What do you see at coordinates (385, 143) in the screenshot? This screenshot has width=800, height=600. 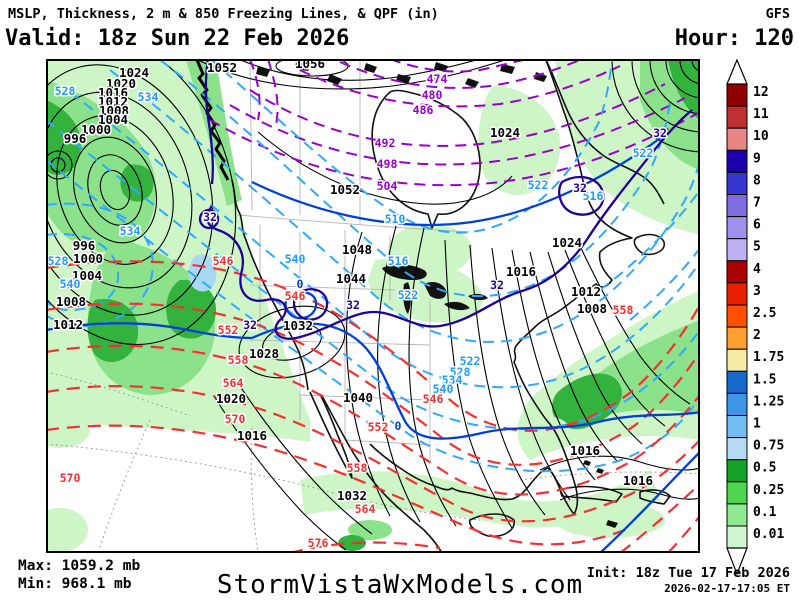 I see `contour-label: 492` at bounding box center [385, 143].